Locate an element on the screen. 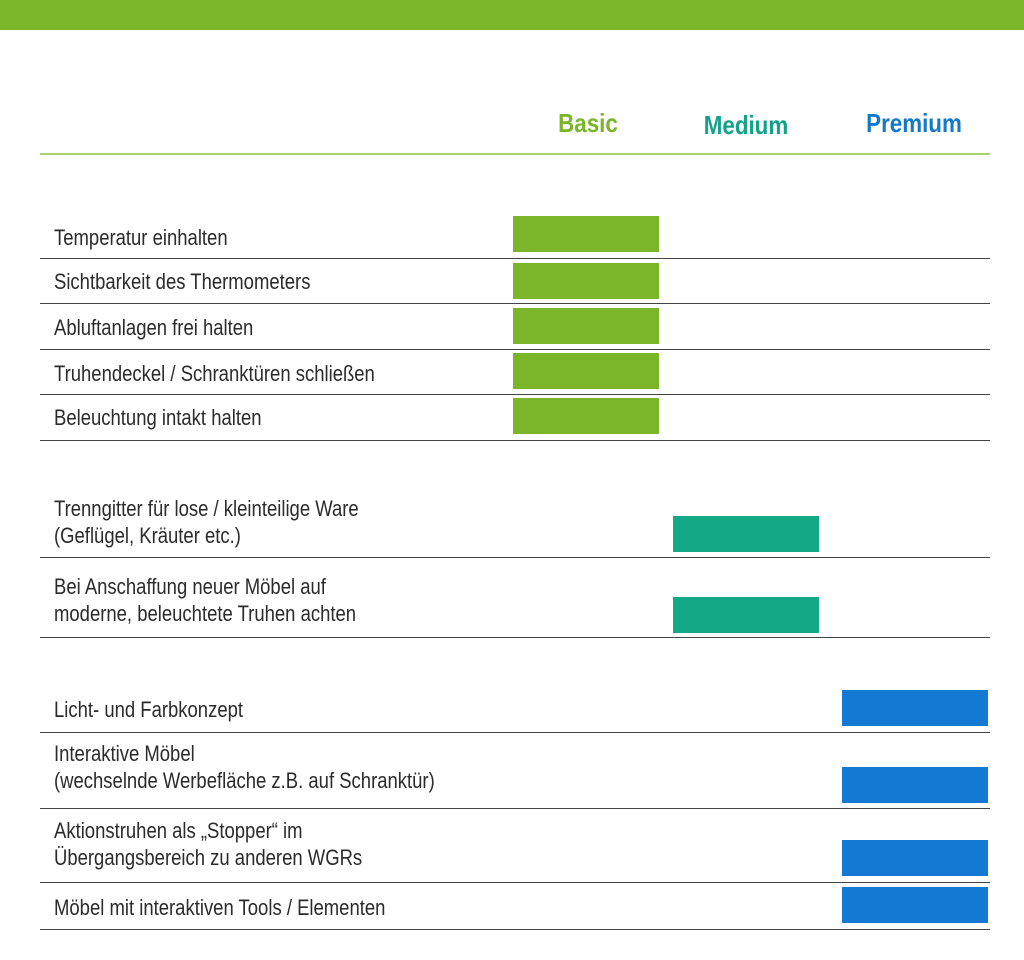 This screenshot has height=960, width=1024. premium-item-label: Möbel mit interaktiven Tools / Elementen is located at coordinates (220, 907).